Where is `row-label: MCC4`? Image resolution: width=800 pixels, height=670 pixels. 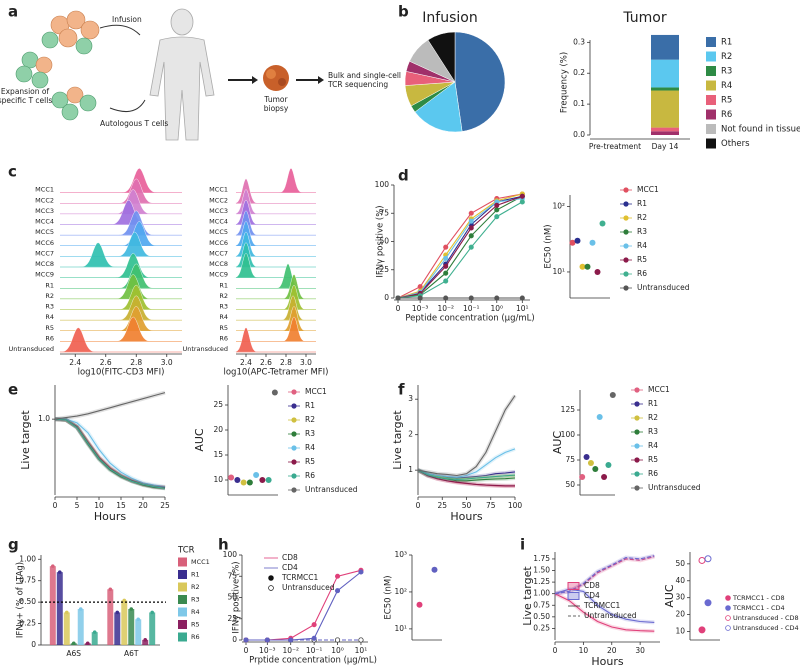 row-label: MCC4 is located at coordinates (218, 222).